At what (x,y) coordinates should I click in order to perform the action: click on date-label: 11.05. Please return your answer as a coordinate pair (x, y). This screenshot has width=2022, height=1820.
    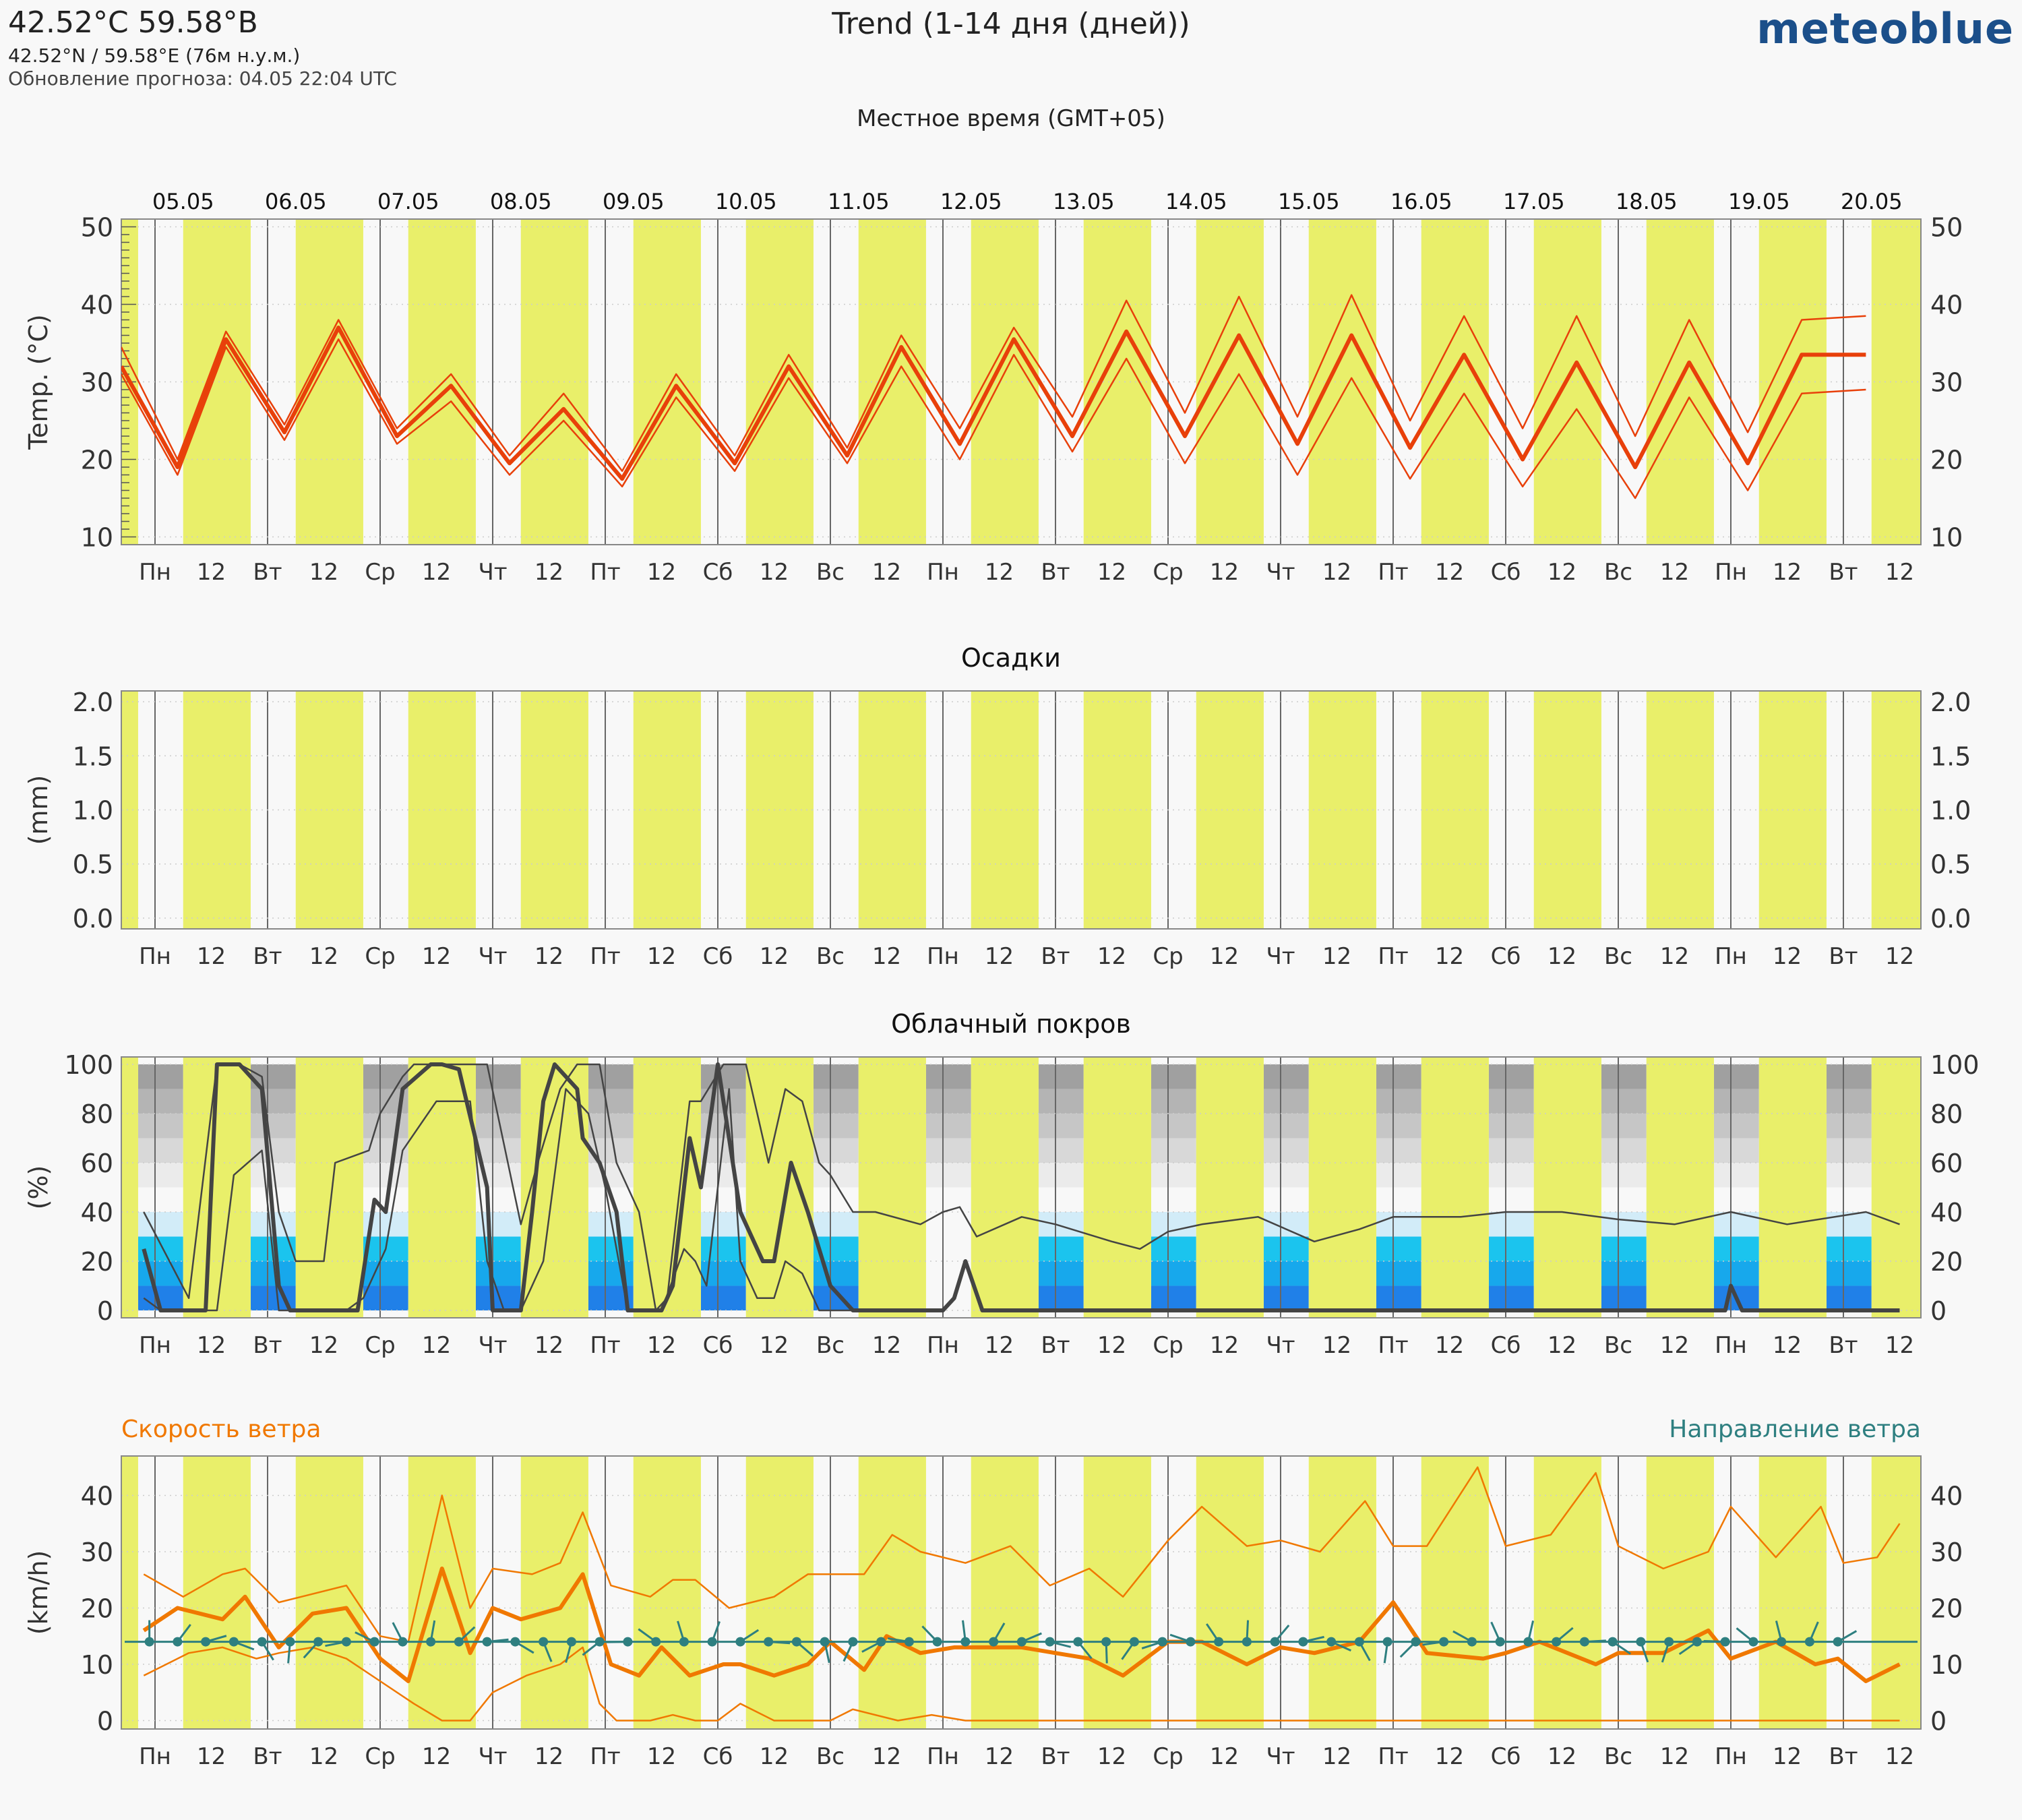
    Looking at the image, I should click on (859, 201).